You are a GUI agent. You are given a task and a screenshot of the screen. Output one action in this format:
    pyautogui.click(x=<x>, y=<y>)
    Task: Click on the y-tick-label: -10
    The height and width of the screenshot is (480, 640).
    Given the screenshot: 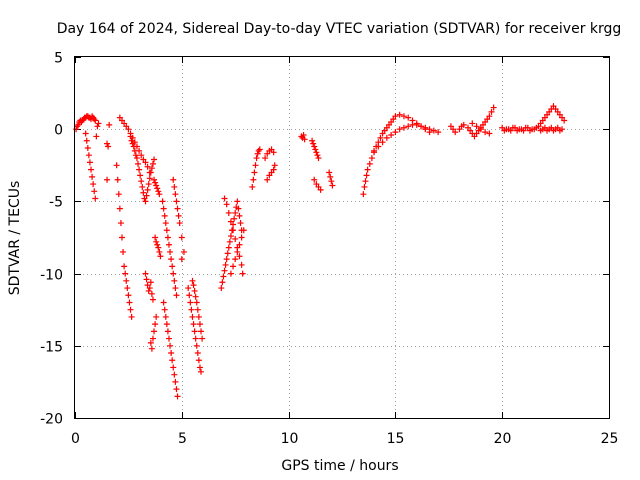 What is the action you would take?
    pyautogui.click(x=51, y=276)
    